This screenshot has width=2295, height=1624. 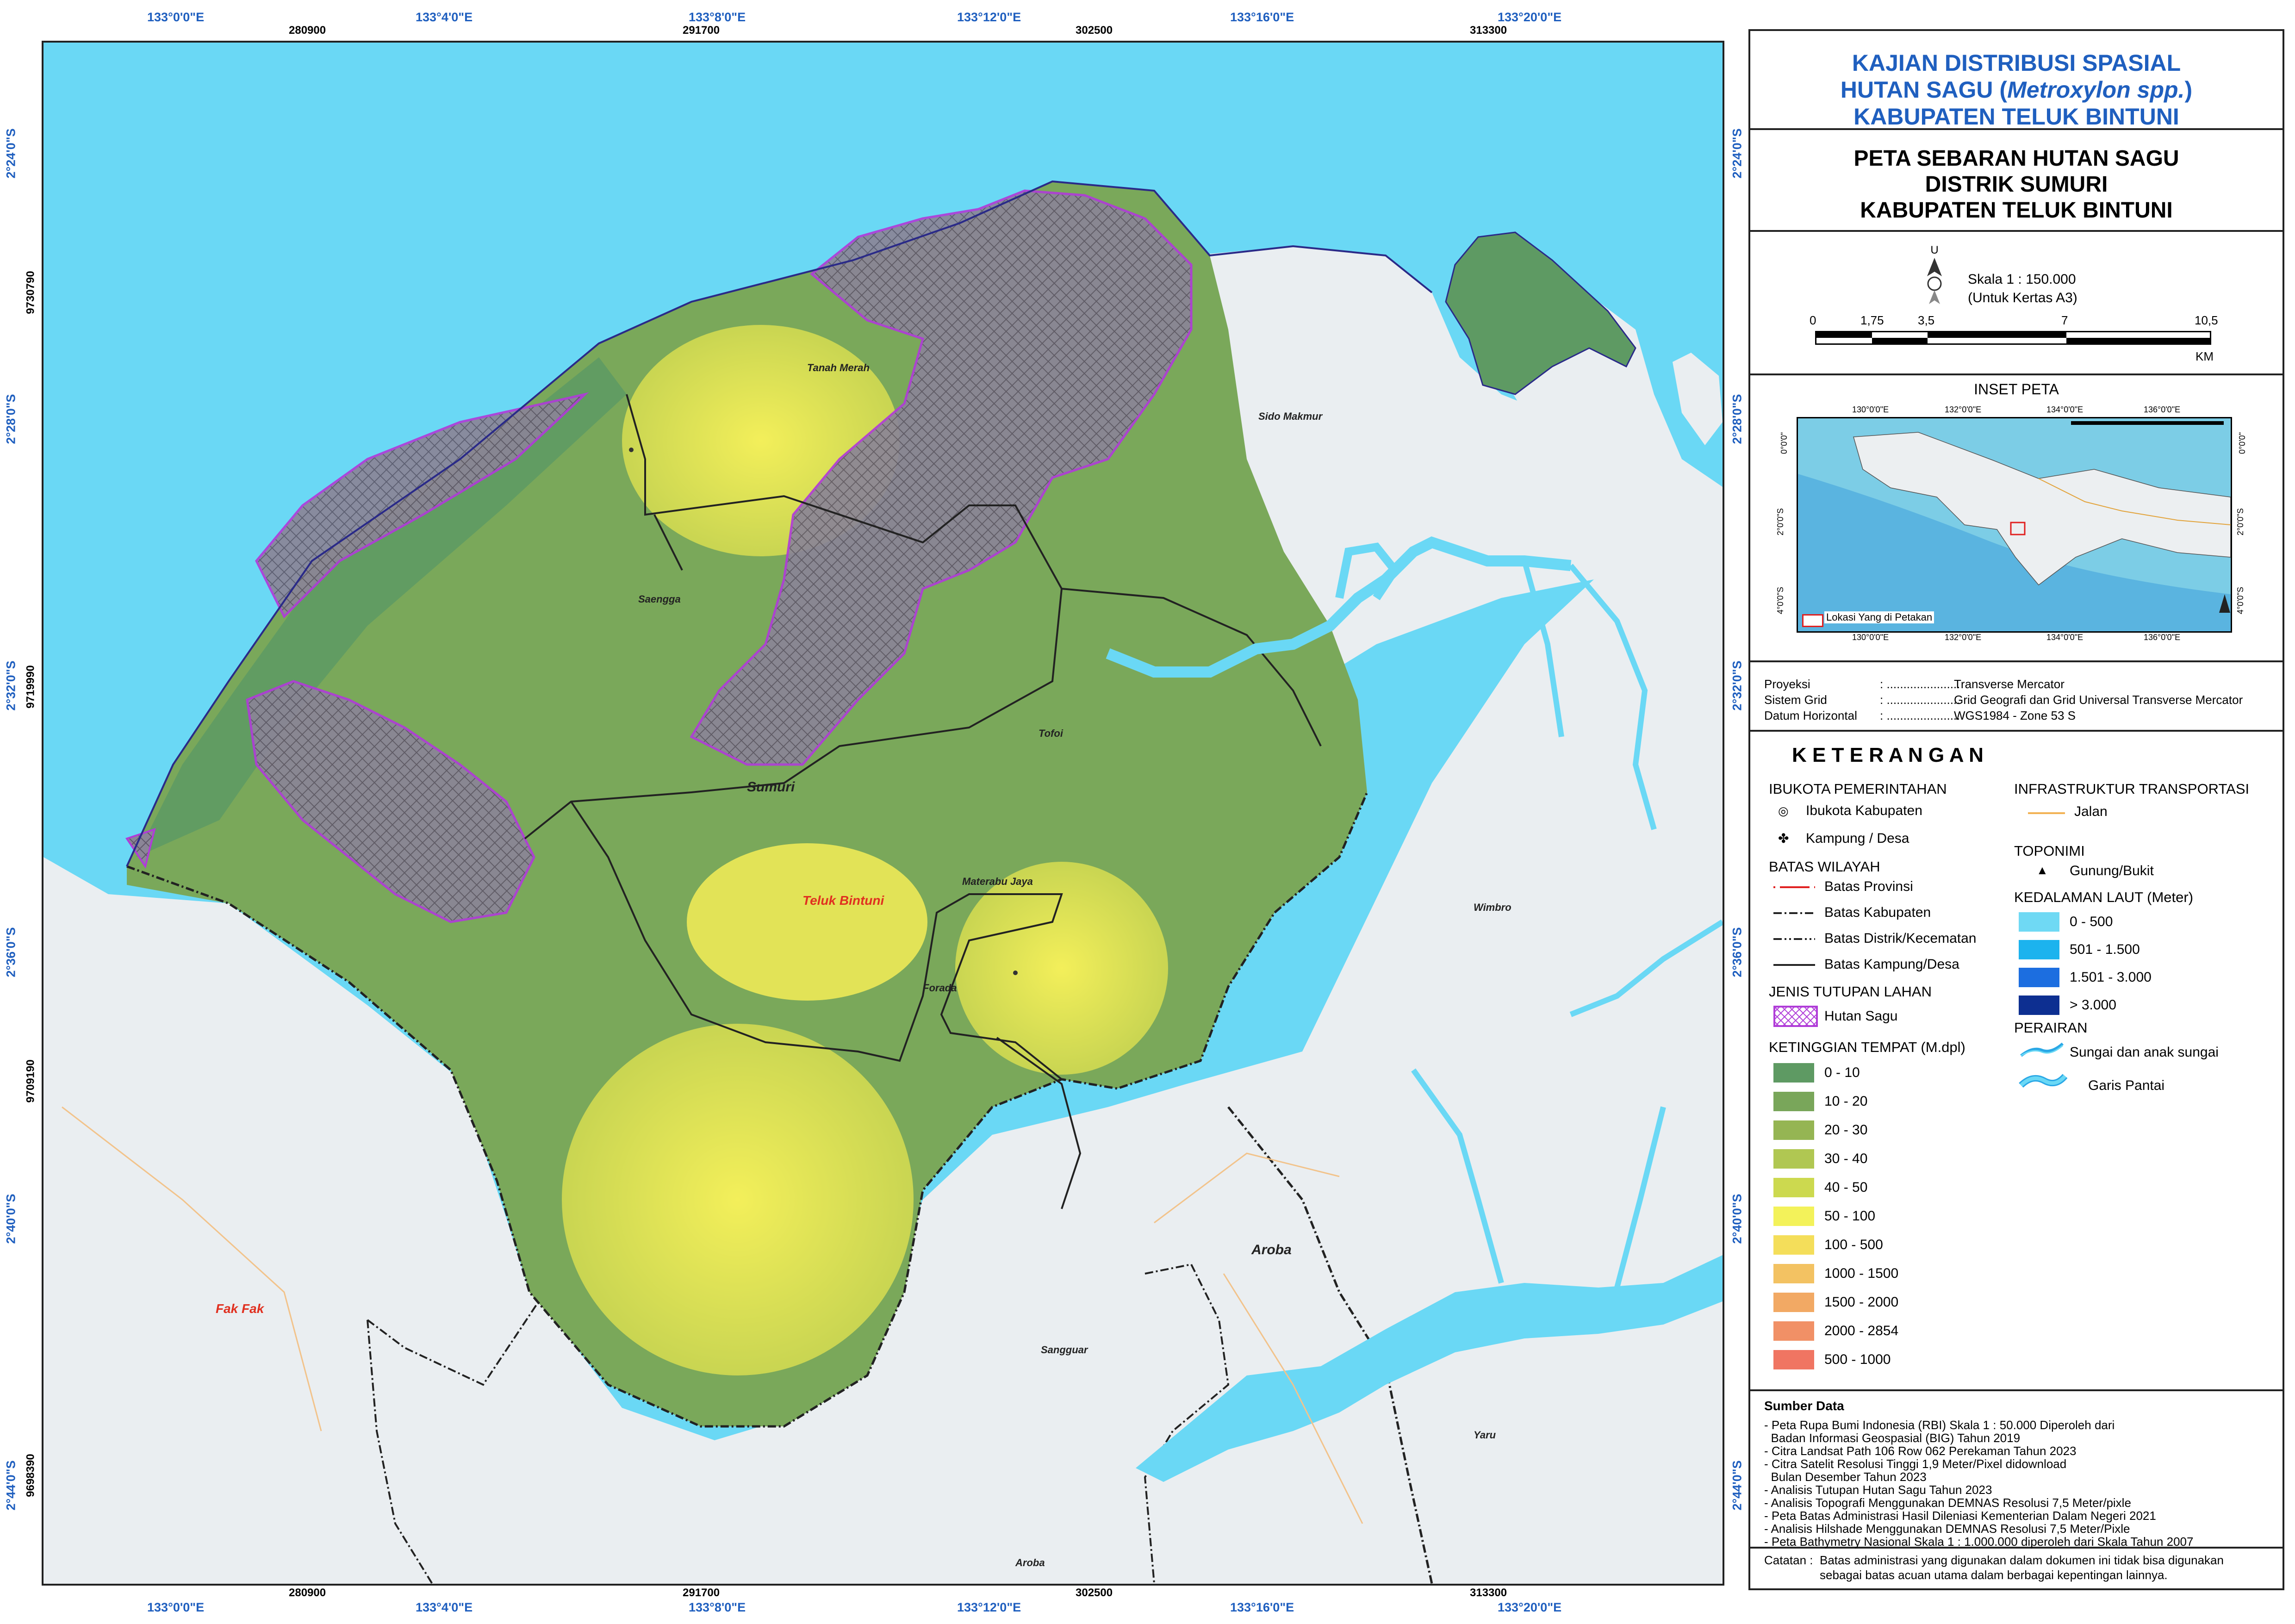 I want to click on scale-tick: 1,75, so click(x=1872, y=320).